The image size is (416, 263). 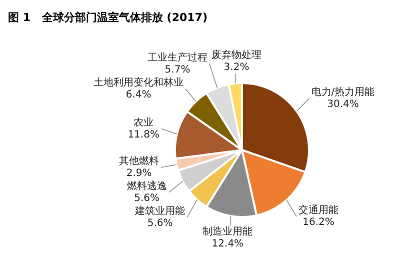 I want to click on data-label: 6.4%, so click(x=139, y=94).